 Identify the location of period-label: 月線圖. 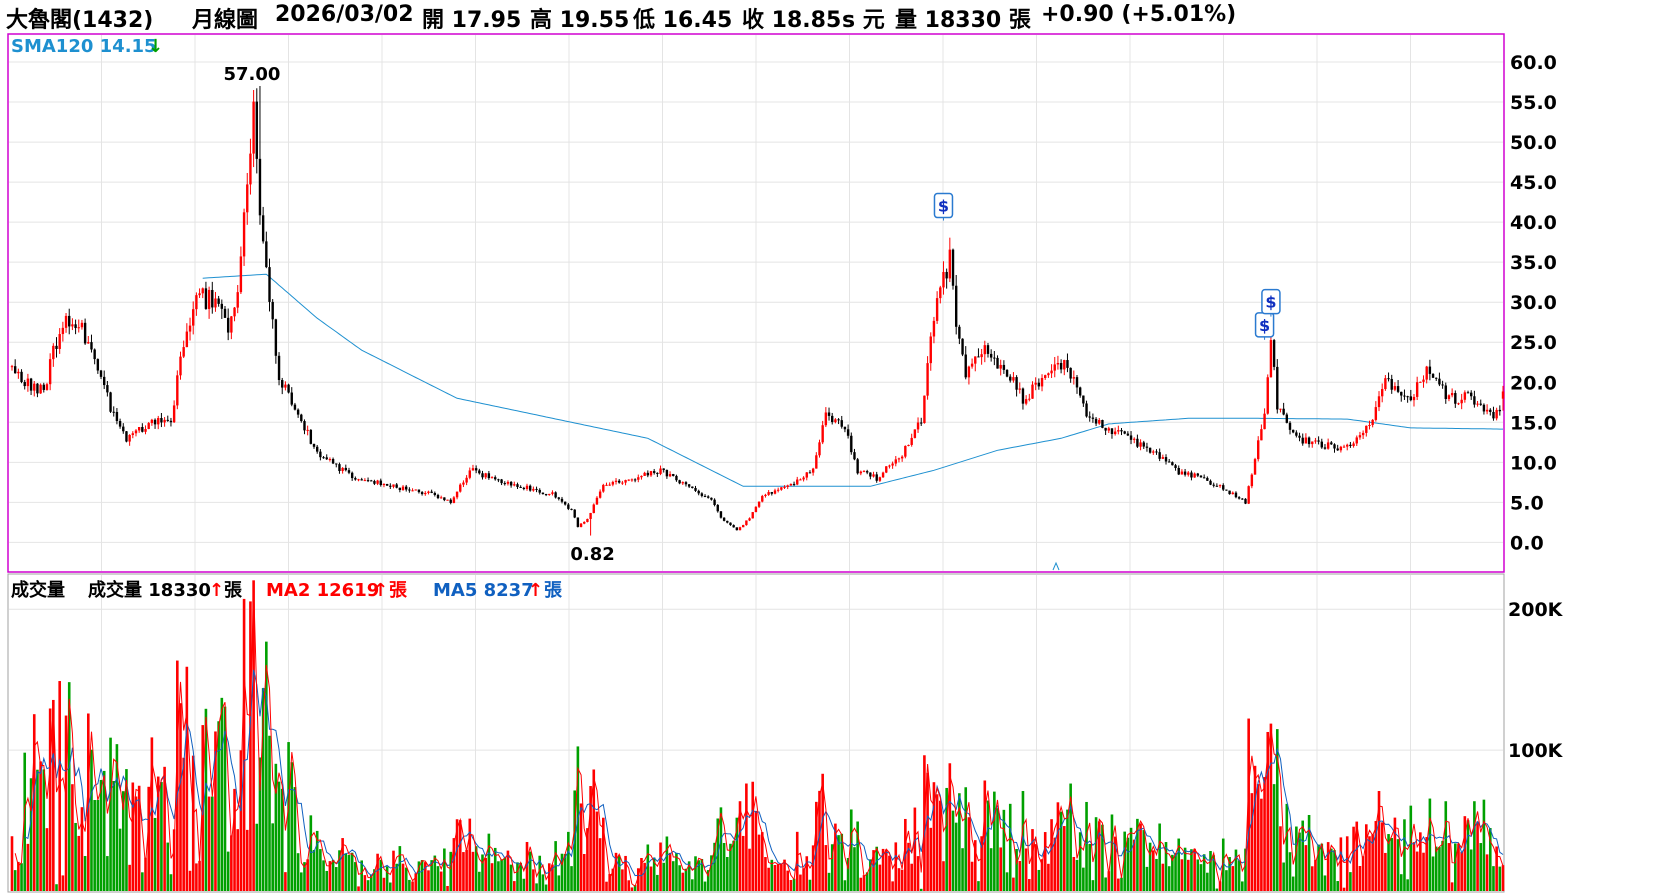
(225, 20).